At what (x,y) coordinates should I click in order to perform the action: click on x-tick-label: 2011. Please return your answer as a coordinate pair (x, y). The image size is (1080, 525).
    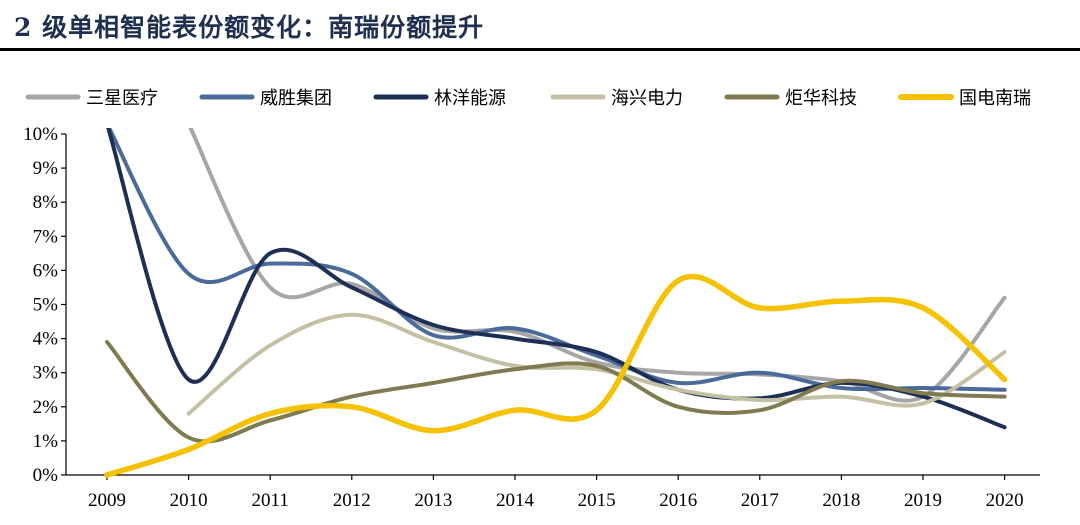
    Looking at the image, I should click on (270, 500).